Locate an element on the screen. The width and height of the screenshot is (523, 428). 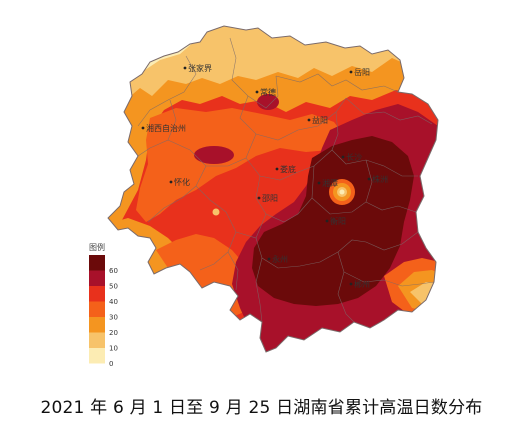
city-label: 永州 is located at coordinates (280, 259).